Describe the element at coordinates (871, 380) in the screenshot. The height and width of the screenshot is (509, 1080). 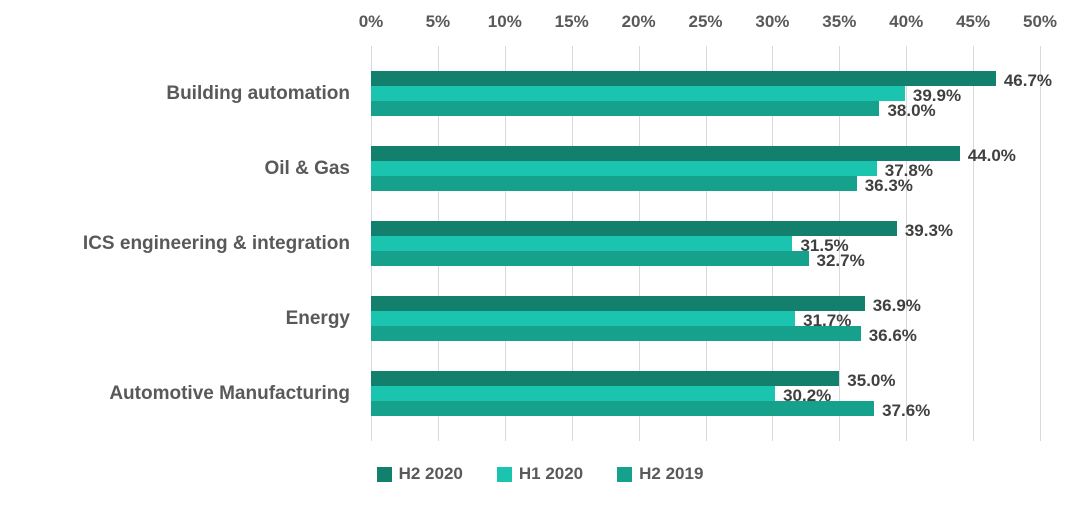
I see `bar-data-label: 35.0%` at that location.